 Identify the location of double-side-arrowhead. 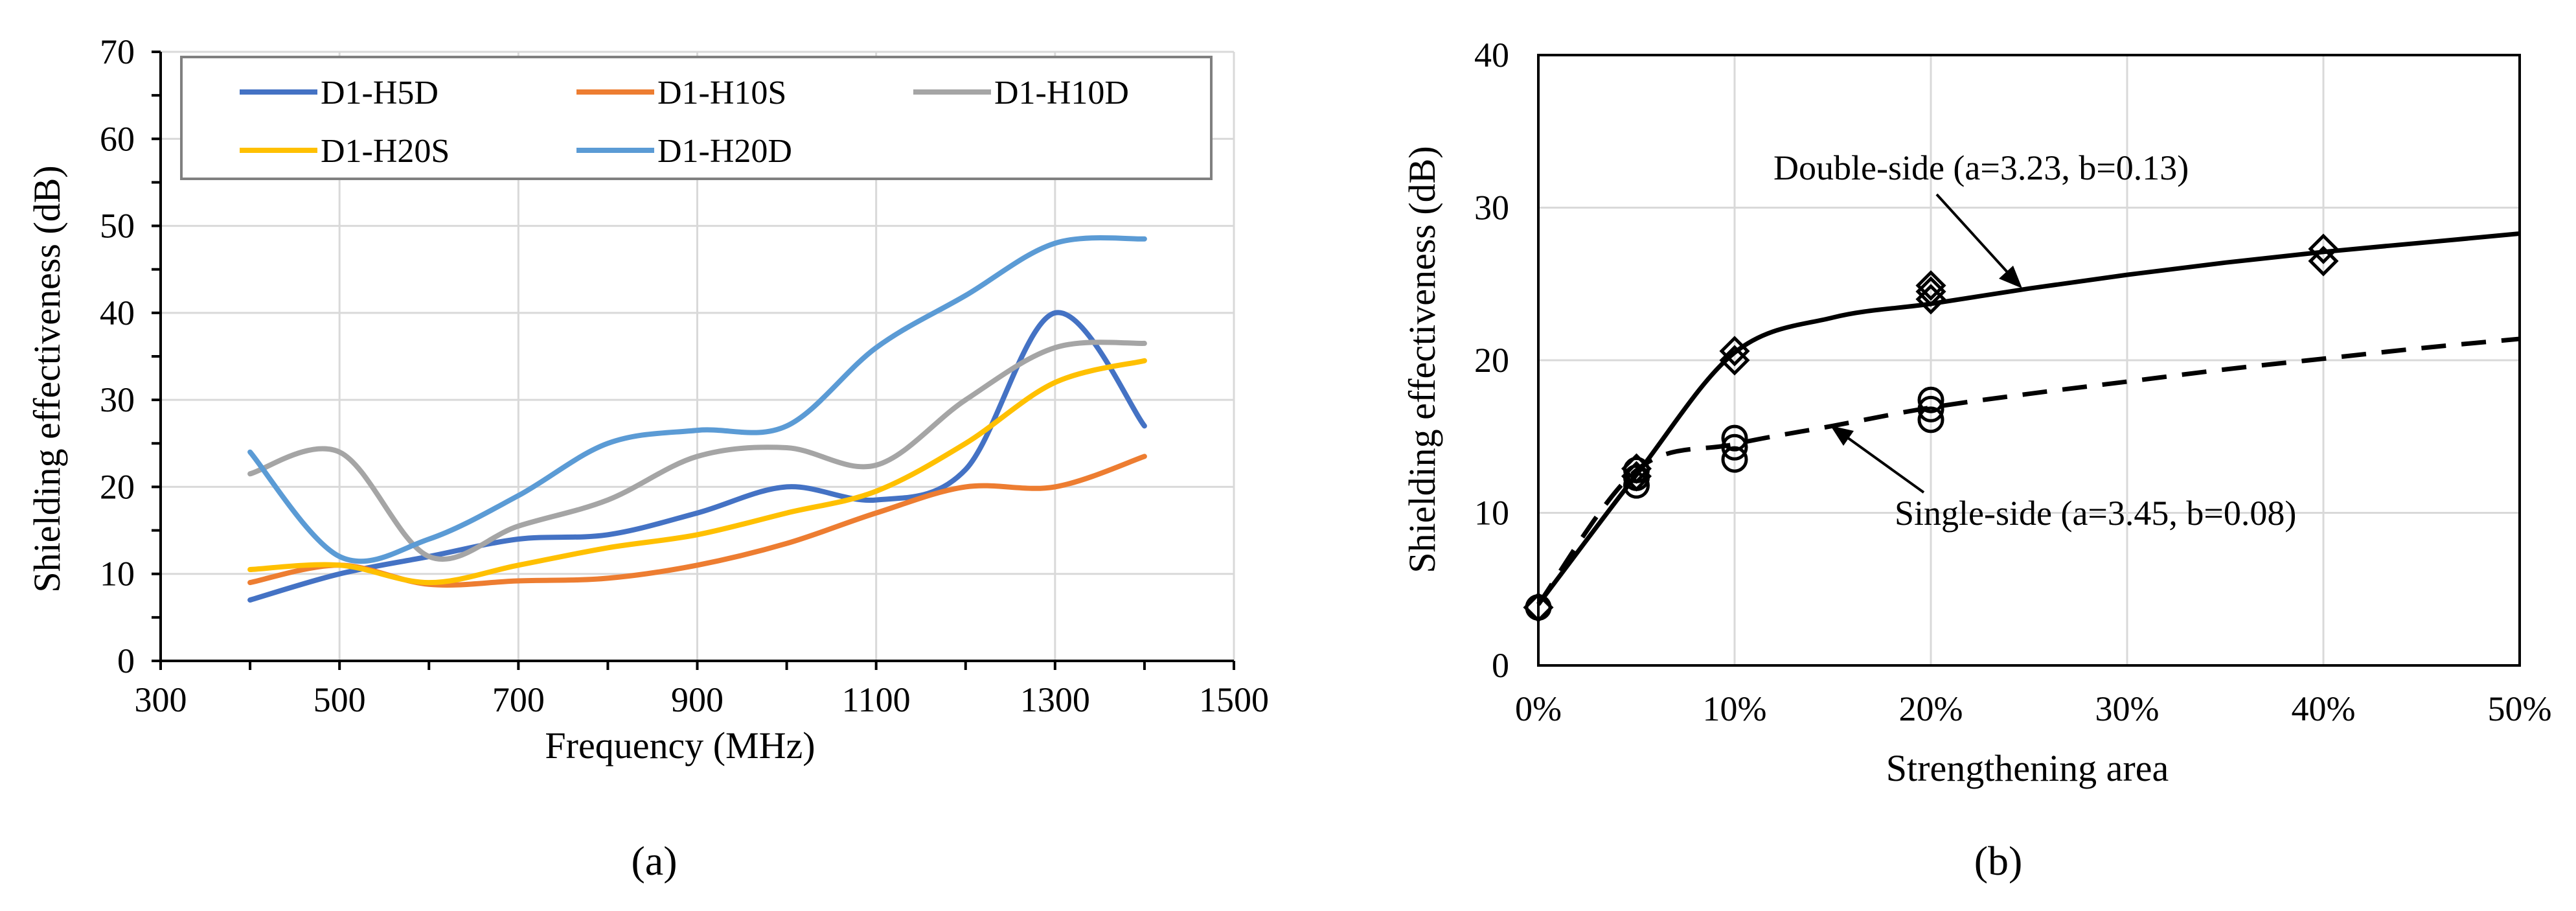
(2011, 277).